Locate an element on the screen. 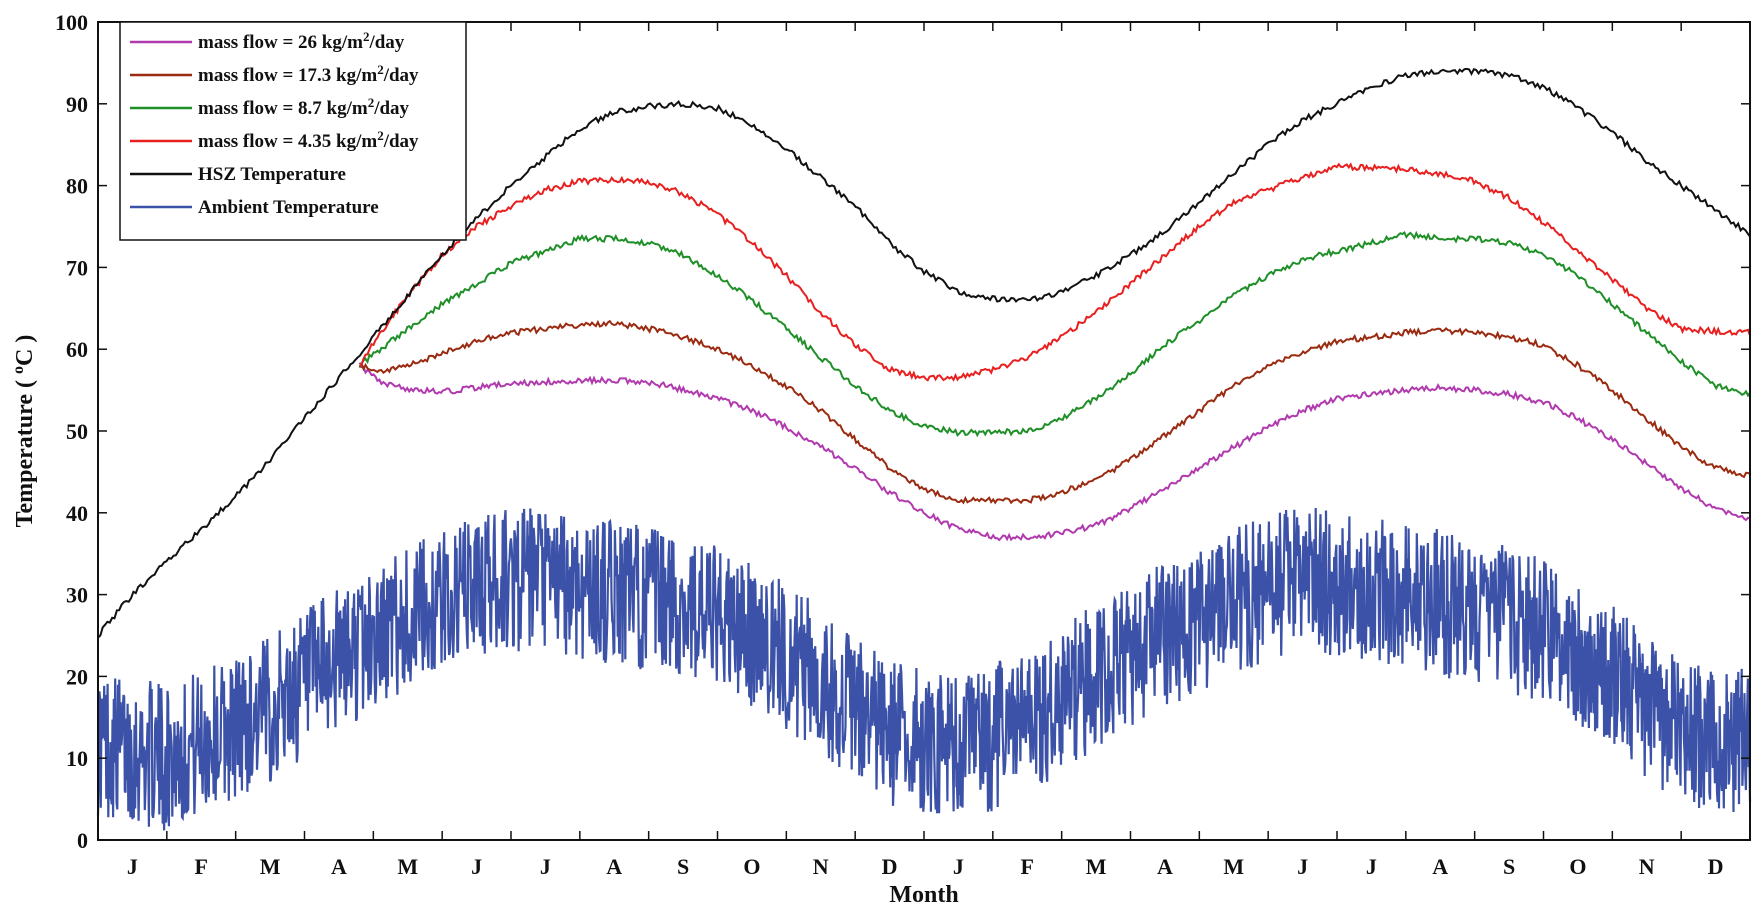 The height and width of the screenshot is (920, 1755). legend-label: mass flow = 26 kg/m2/day is located at coordinates (301, 41).